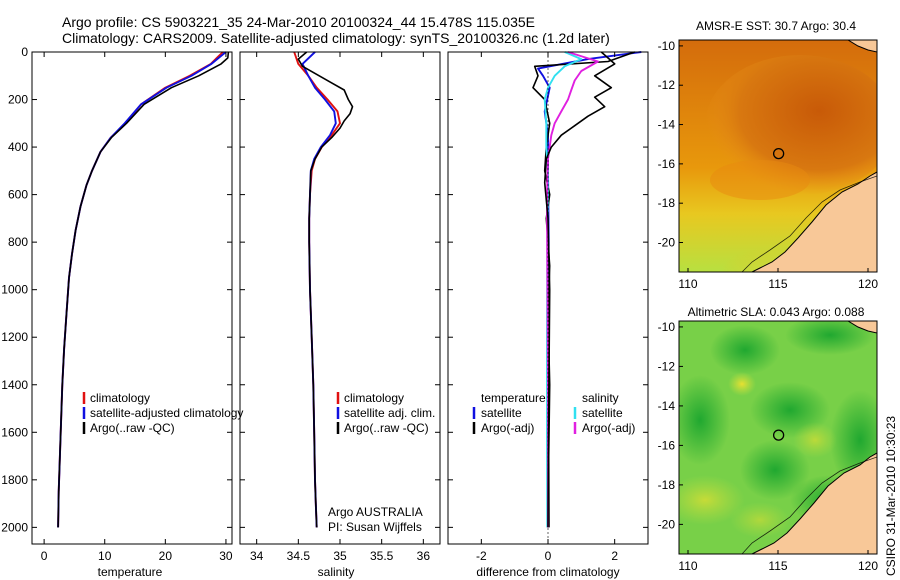  What do you see at coordinates (737, 231) in the screenshot?
I see `sst-cool-patch` at bounding box center [737, 231].